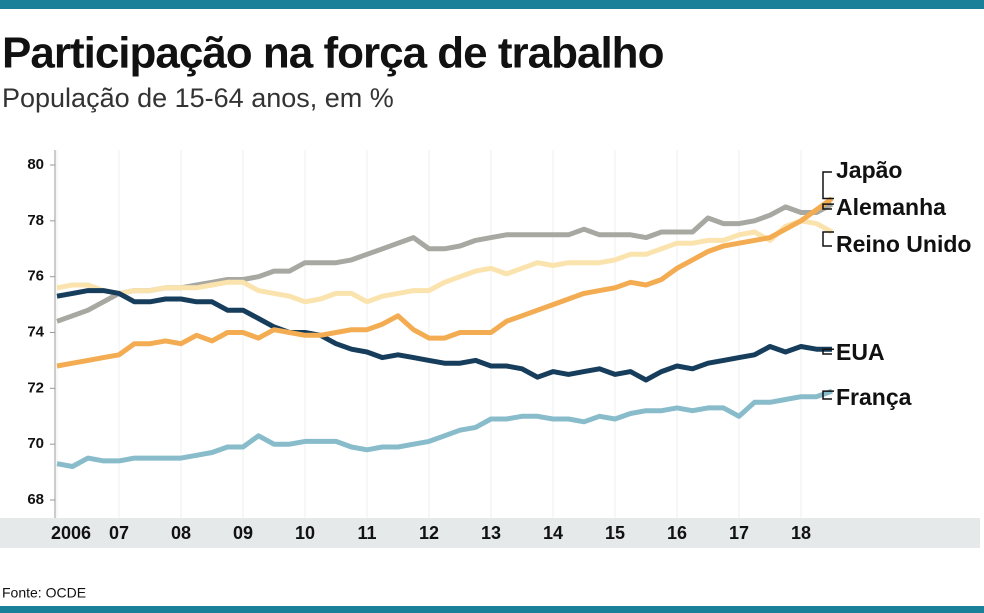  Describe the element at coordinates (35, 387) in the screenshot. I see `y-tick-label: 72` at that location.